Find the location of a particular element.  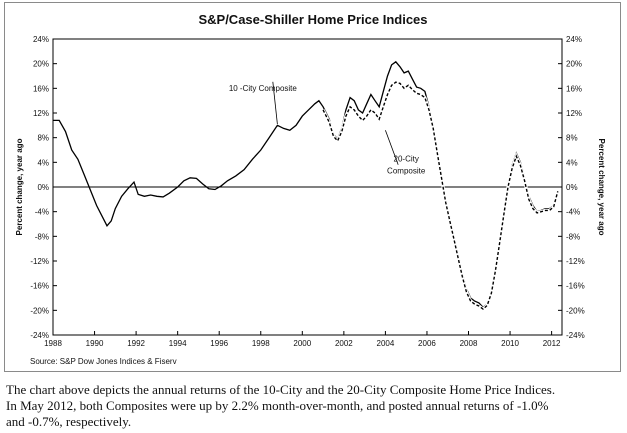

annotation-label: Composite is located at coordinates (406, 170).